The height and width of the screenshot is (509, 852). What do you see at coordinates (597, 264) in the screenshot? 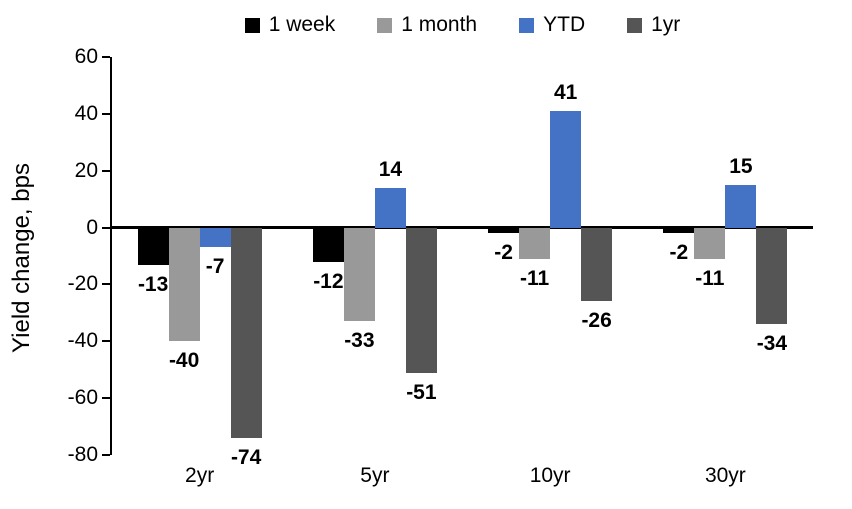
I see `bar-1yr-10yr` at bounding box center [597, 264].